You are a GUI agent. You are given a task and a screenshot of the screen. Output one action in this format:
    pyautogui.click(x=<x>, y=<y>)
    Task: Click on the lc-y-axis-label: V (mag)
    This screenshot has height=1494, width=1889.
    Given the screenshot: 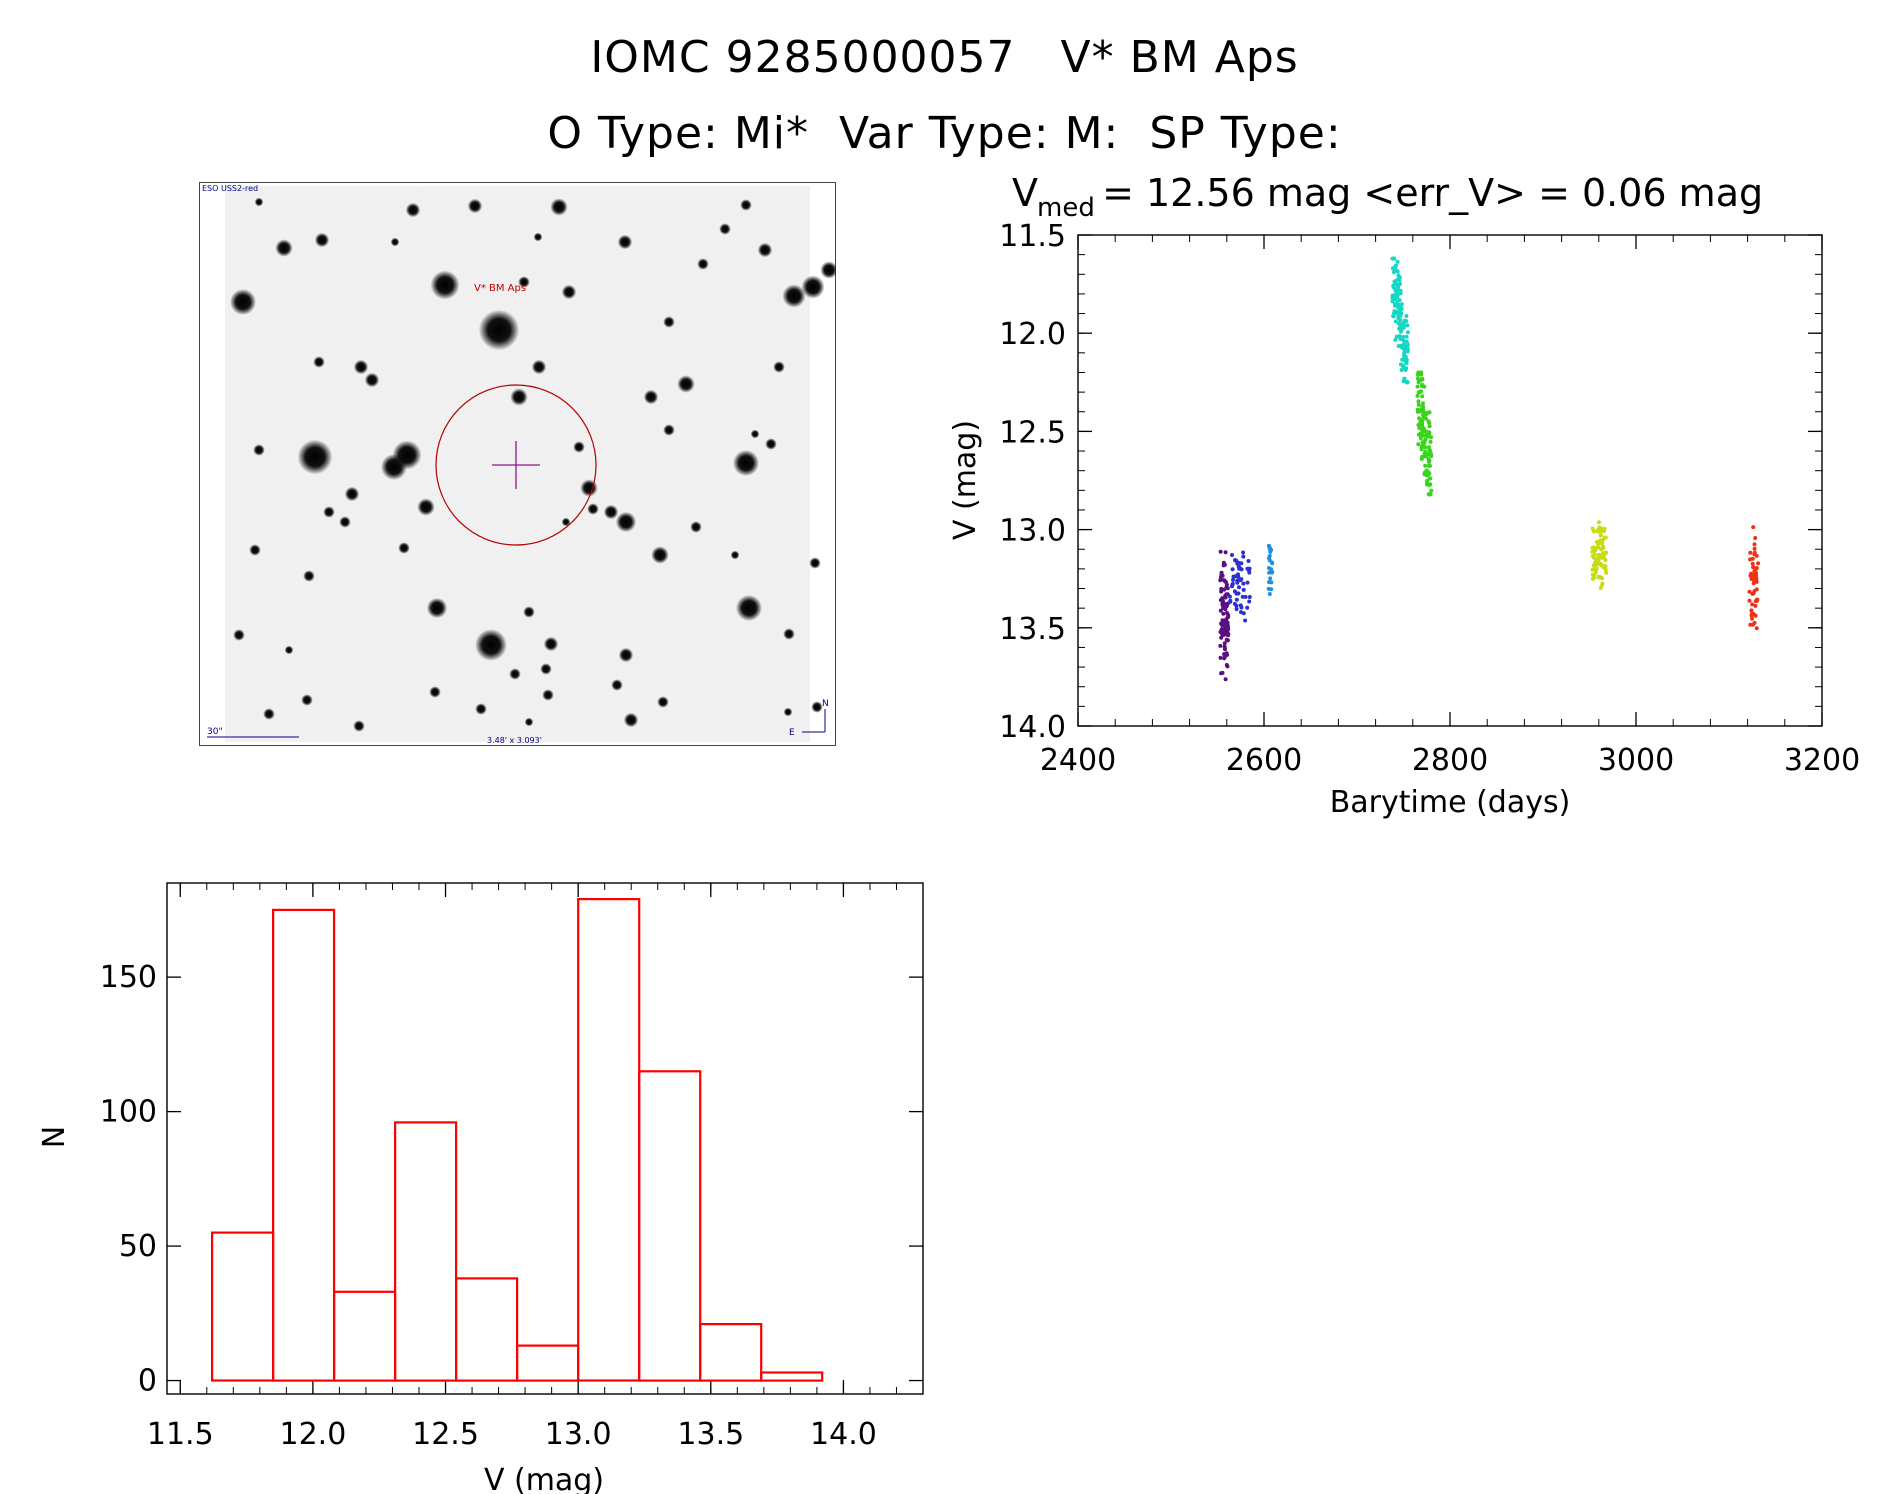 What is the action you would take?
    pyautogui.click(x=965, y=480)
    